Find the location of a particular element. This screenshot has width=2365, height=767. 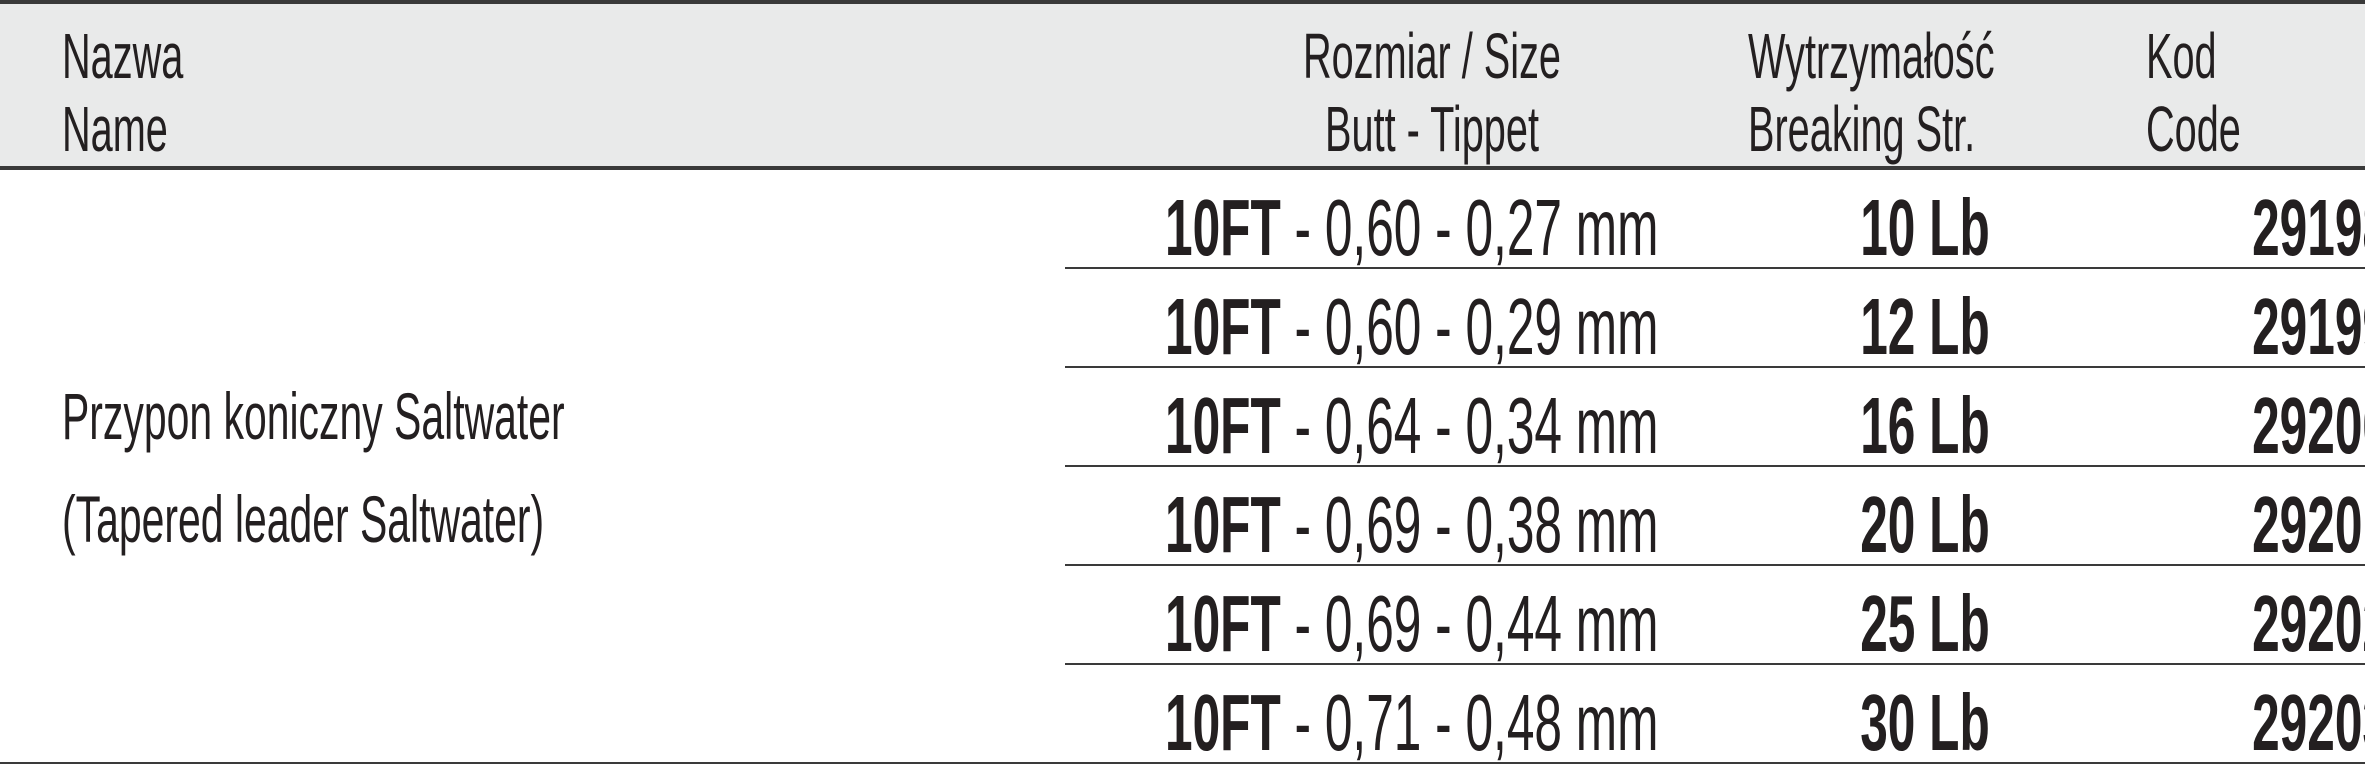

size-cell: 10FT - 0,71 - 0,48 mm is located at coordinates (1562, 723).